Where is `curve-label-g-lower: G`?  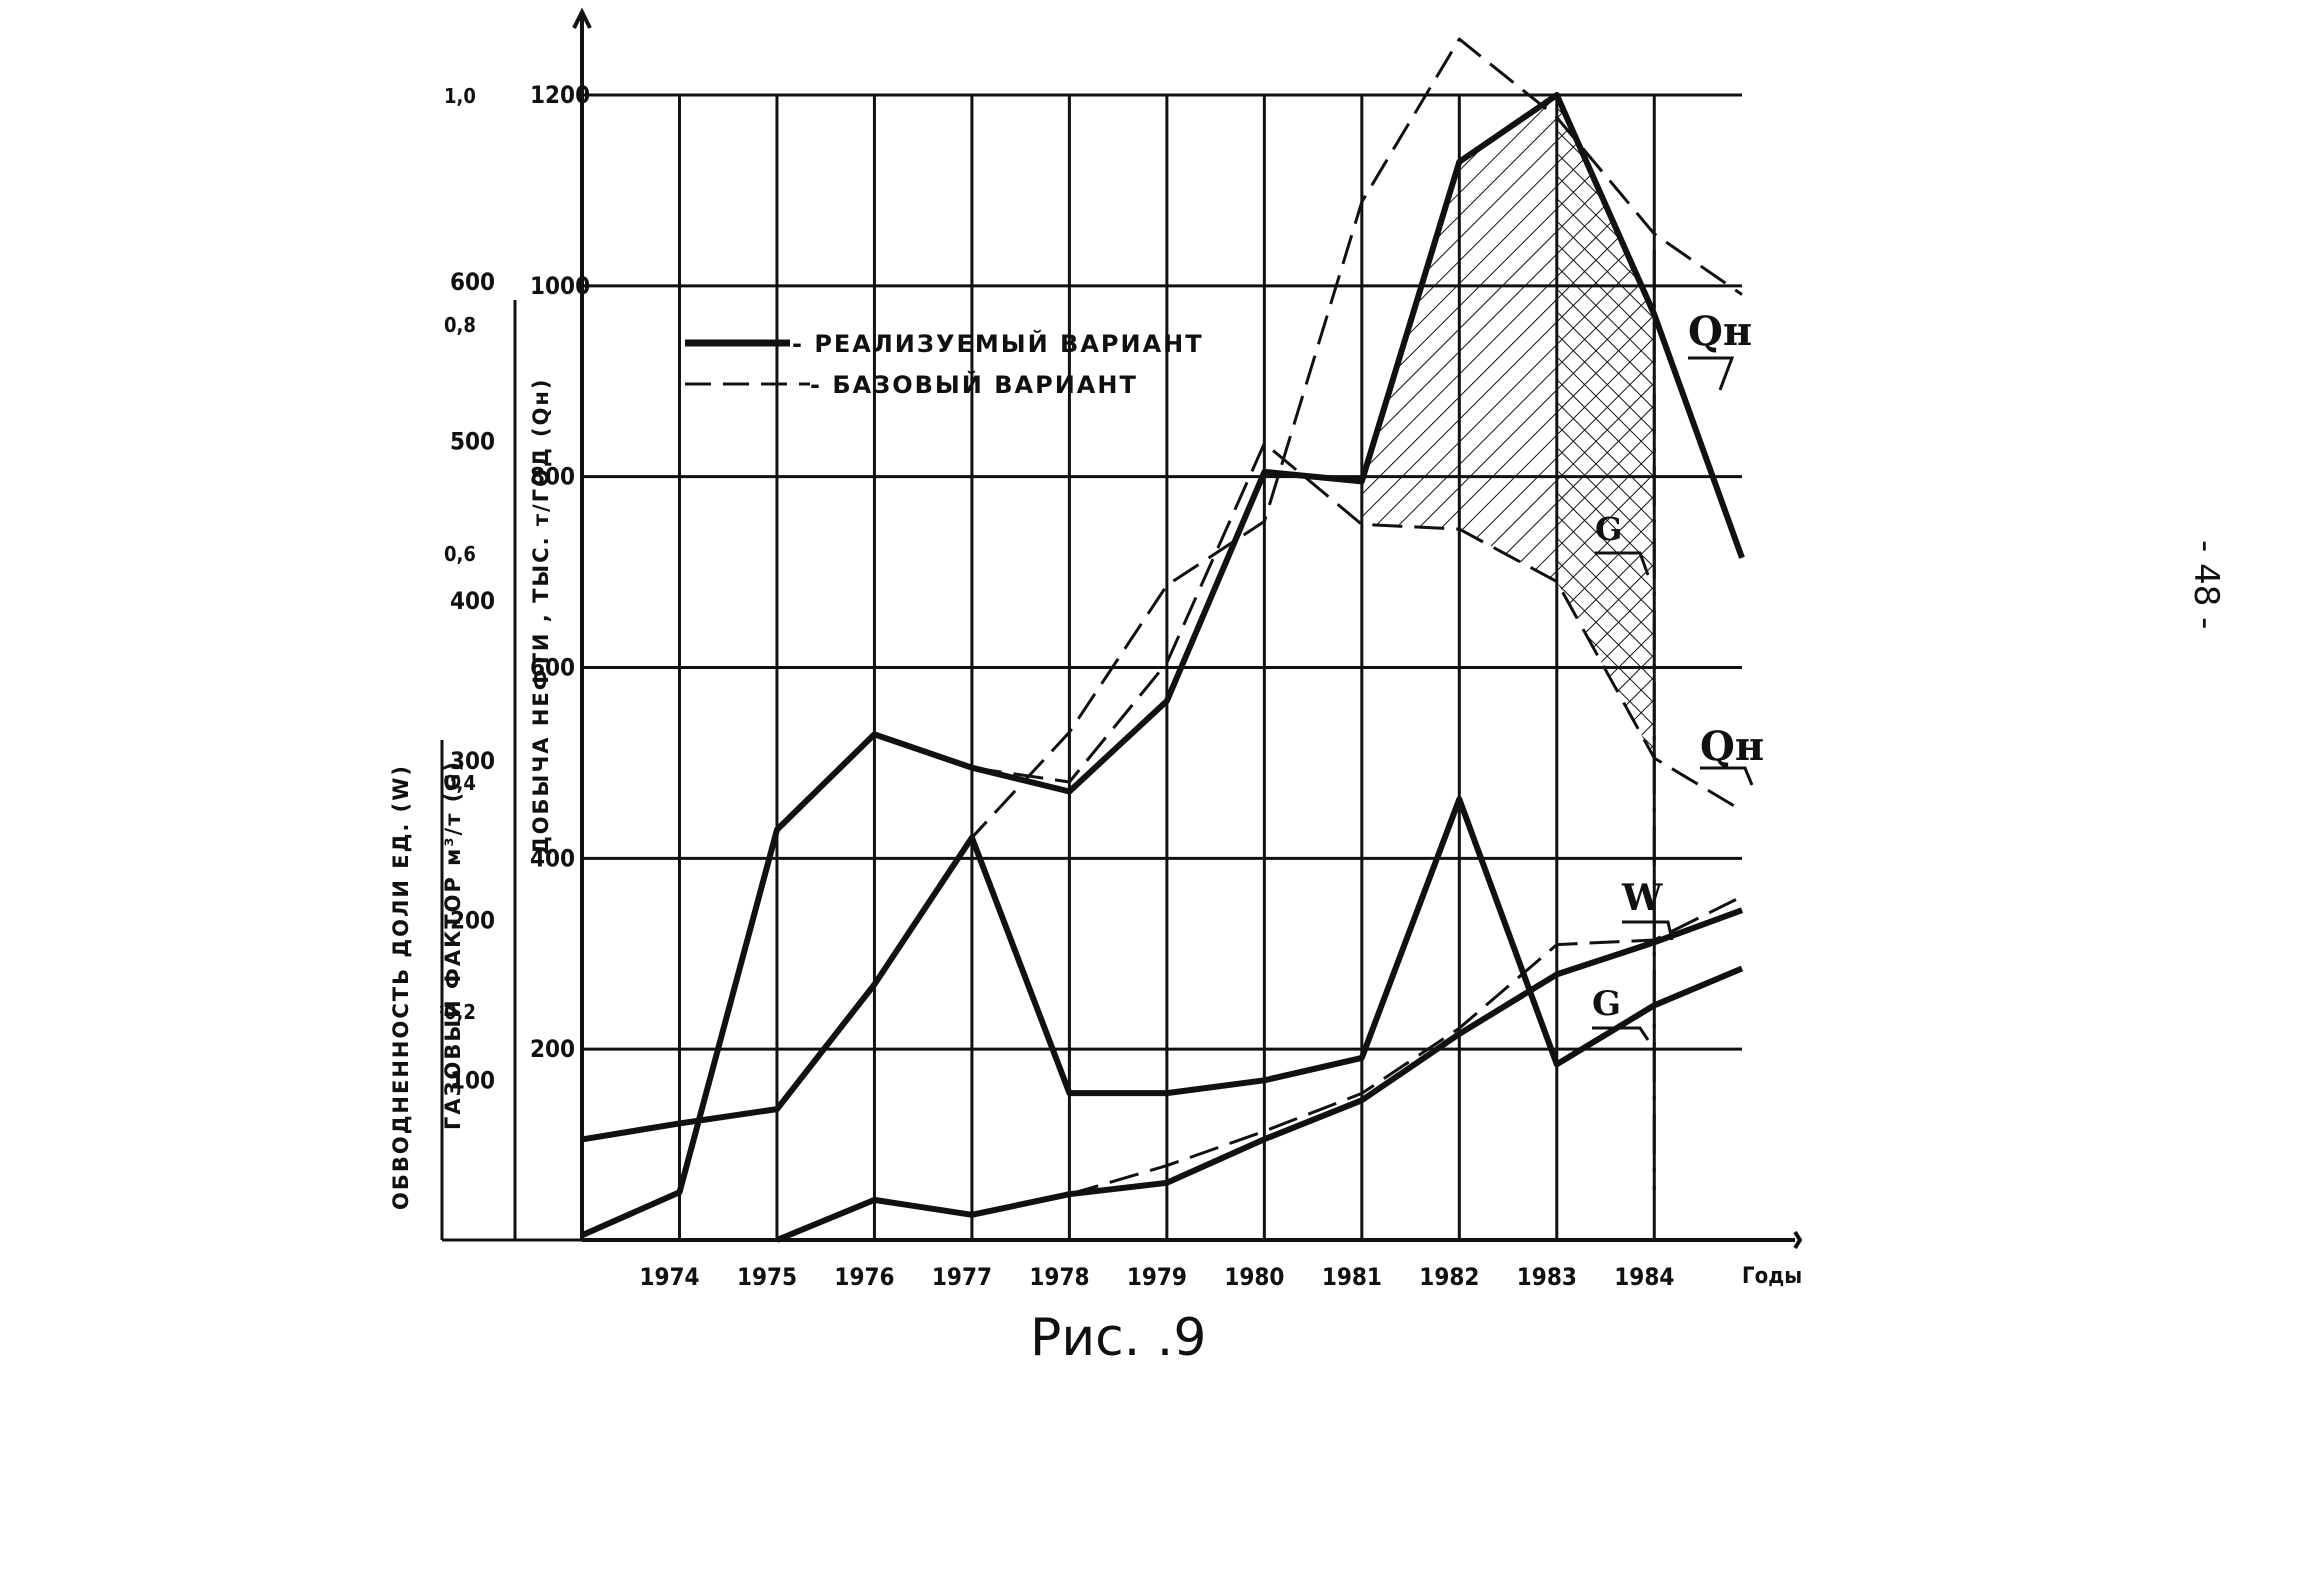 curve-label-g-lower: G is located at coordinates (1606, 1004).